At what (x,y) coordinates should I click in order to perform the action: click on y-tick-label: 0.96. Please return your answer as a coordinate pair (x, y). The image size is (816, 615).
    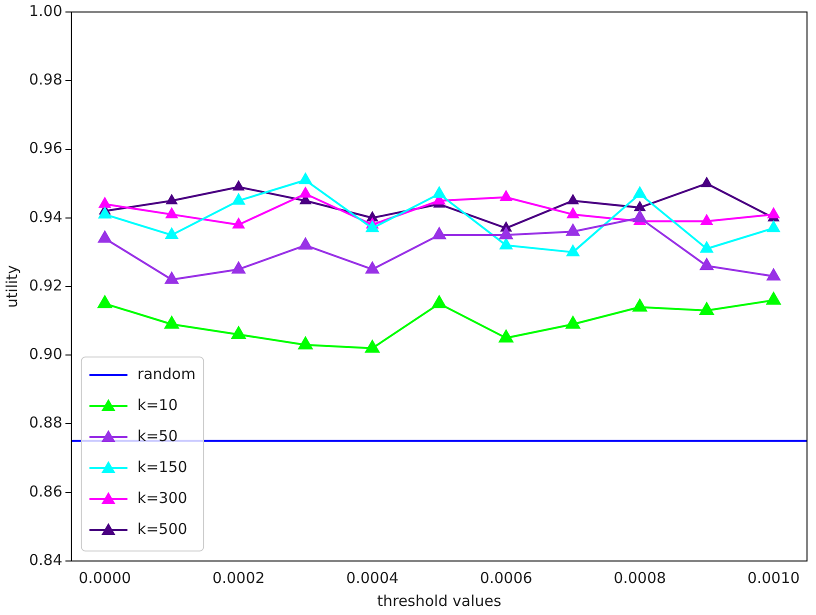
    Looking at the image, I should click on (45, 148).